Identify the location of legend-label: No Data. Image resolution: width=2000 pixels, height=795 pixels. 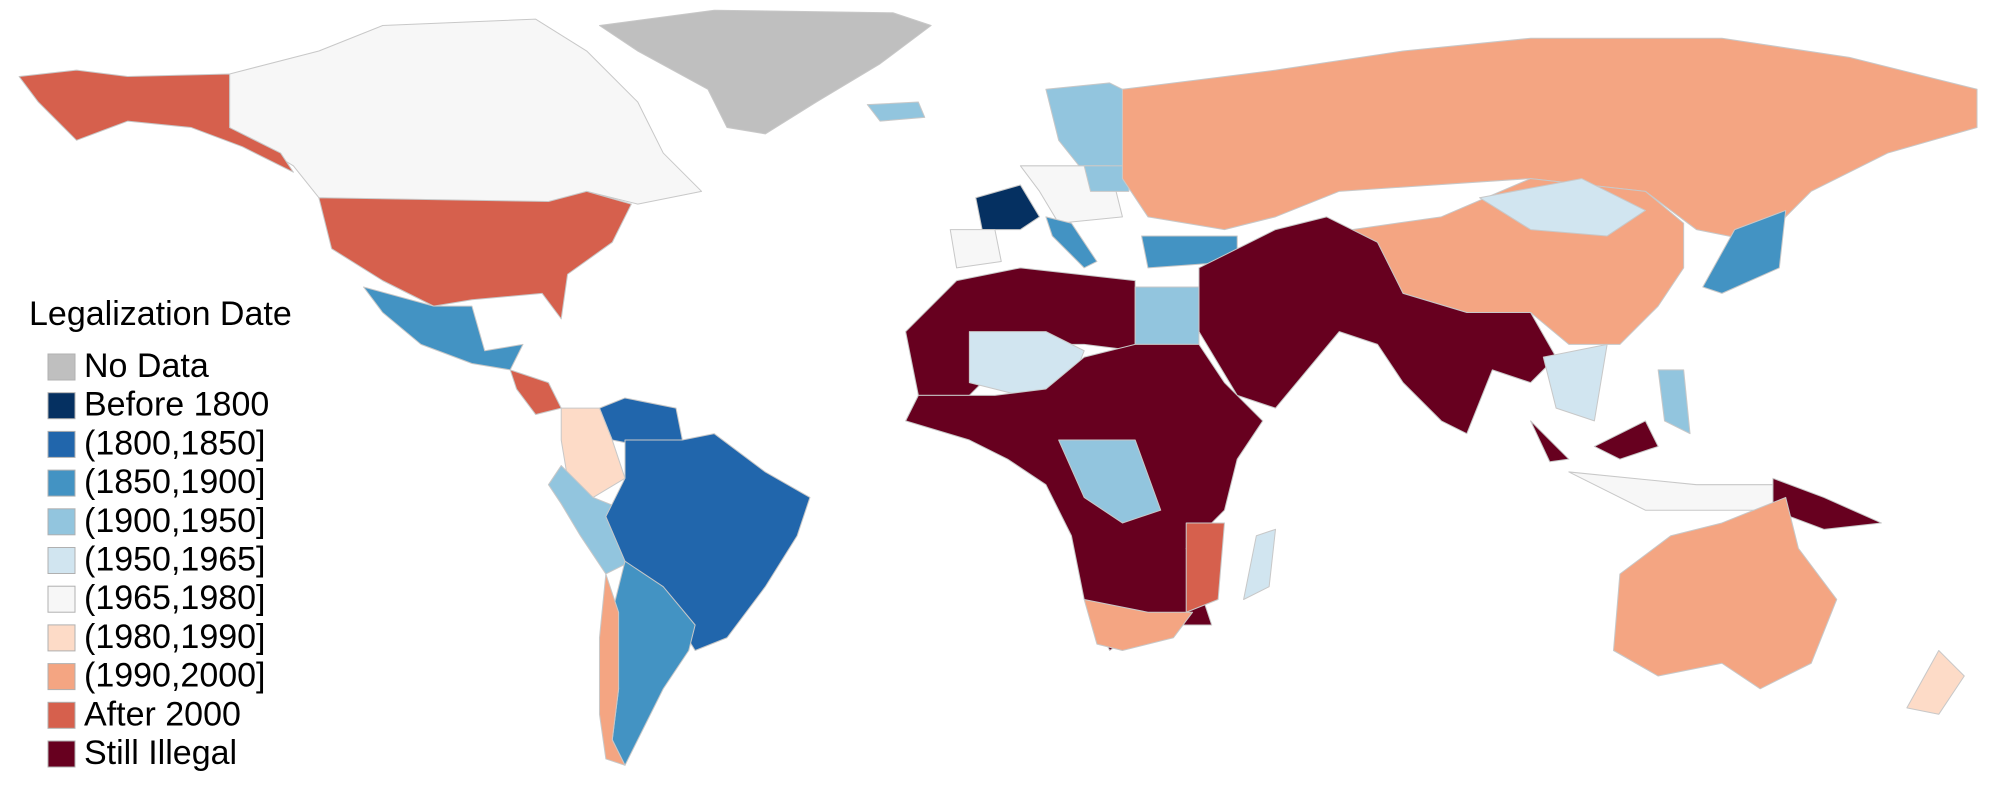
(146, 366).